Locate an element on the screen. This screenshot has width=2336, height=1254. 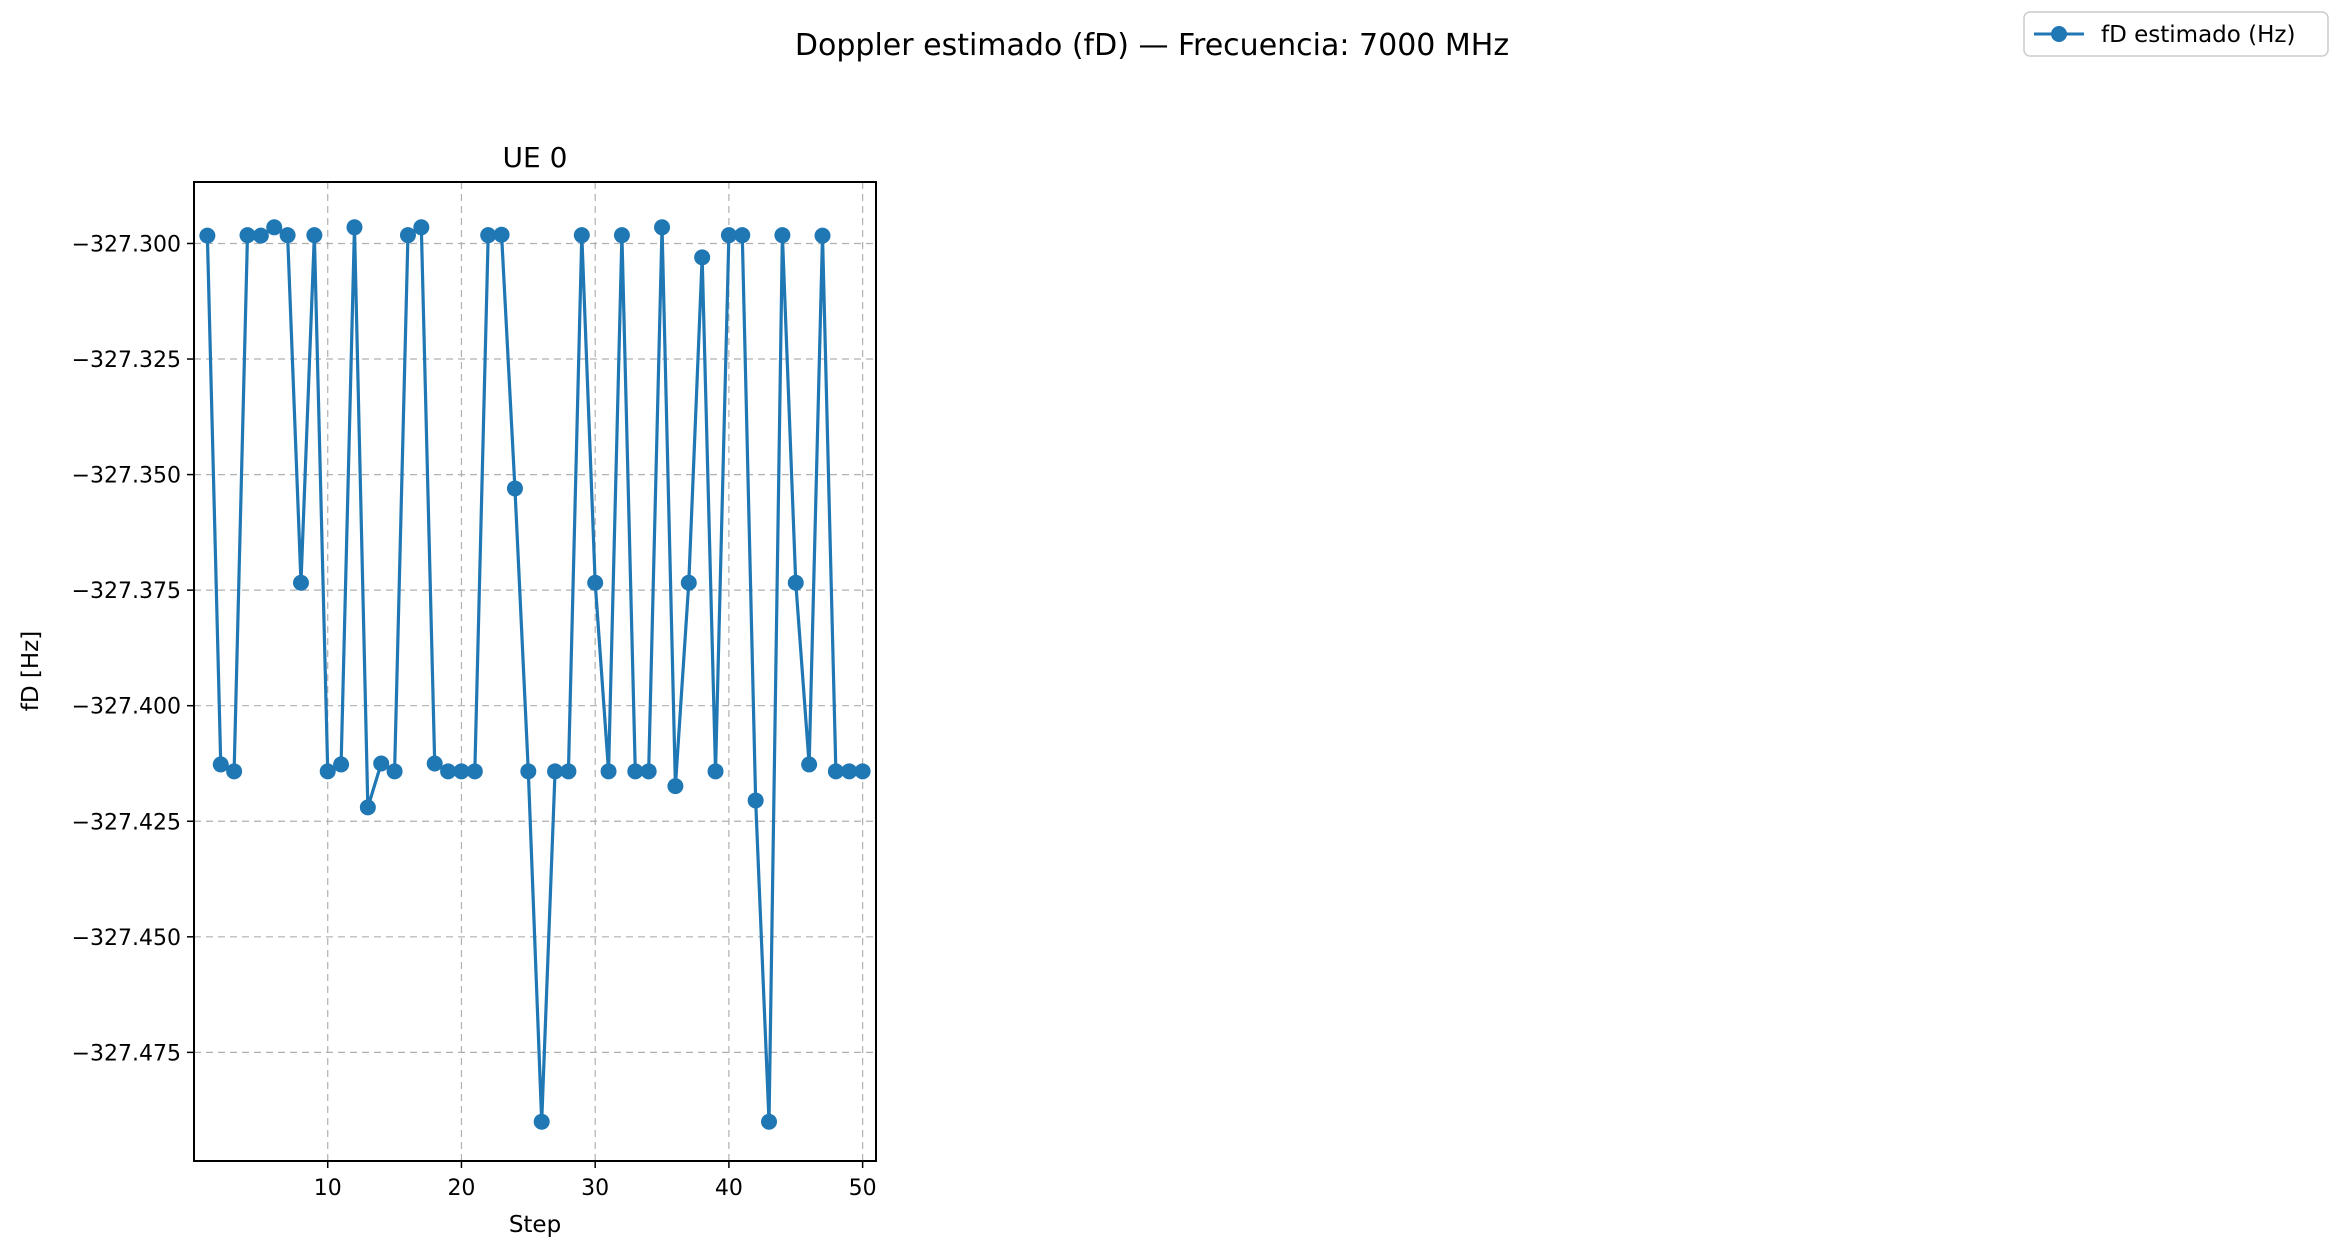
x-tick-label: 20 is located at coordinates (461, 1188).